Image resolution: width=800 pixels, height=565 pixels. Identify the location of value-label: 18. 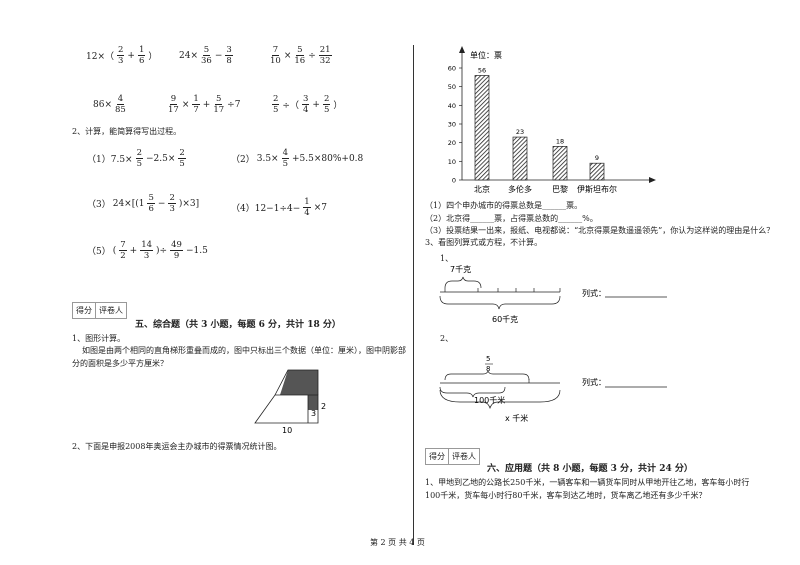
(560, 141).